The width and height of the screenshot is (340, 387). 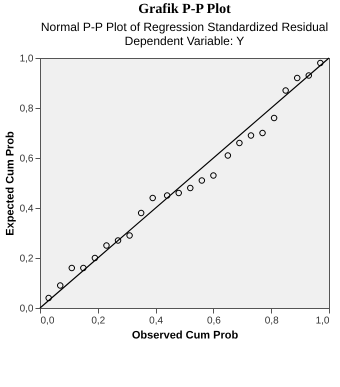 What do you see at coordinates (27, 59) in the screenshot?
I see `y-tick-label: 1,0` at bounding box center [27, 59].